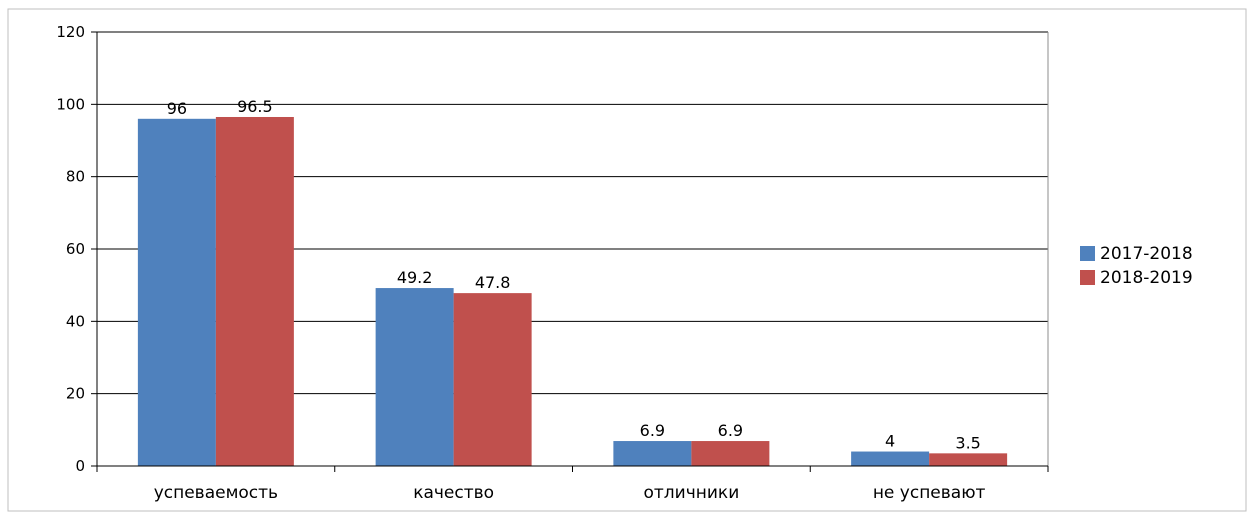 The image size is (1248, 517). I want to click on data-label: 96.5, so click(255, 106).